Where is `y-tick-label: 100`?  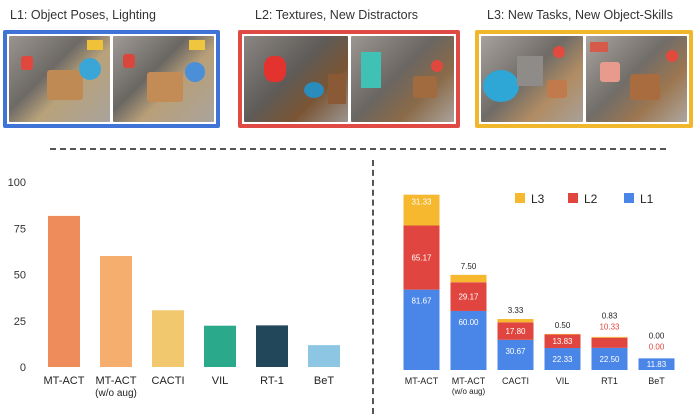 y-tick-label: 100 is located at coordinates (17, 183).